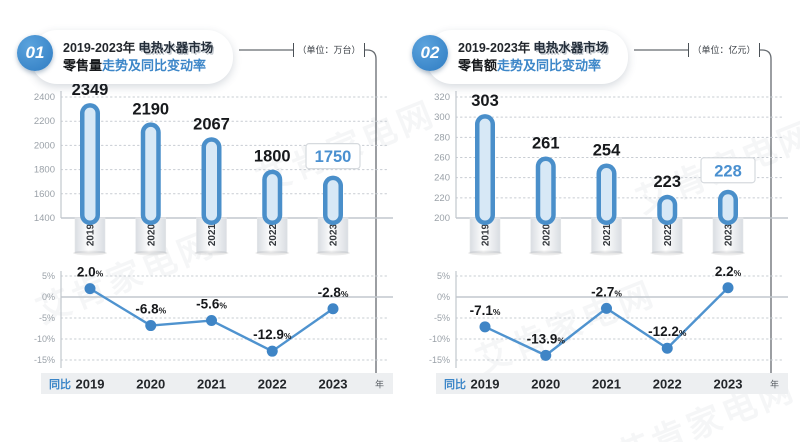 Image resolution: width=800 pixels, height=442 pixels. I want to click on bar-year-label: 2023, so click(729, 234).